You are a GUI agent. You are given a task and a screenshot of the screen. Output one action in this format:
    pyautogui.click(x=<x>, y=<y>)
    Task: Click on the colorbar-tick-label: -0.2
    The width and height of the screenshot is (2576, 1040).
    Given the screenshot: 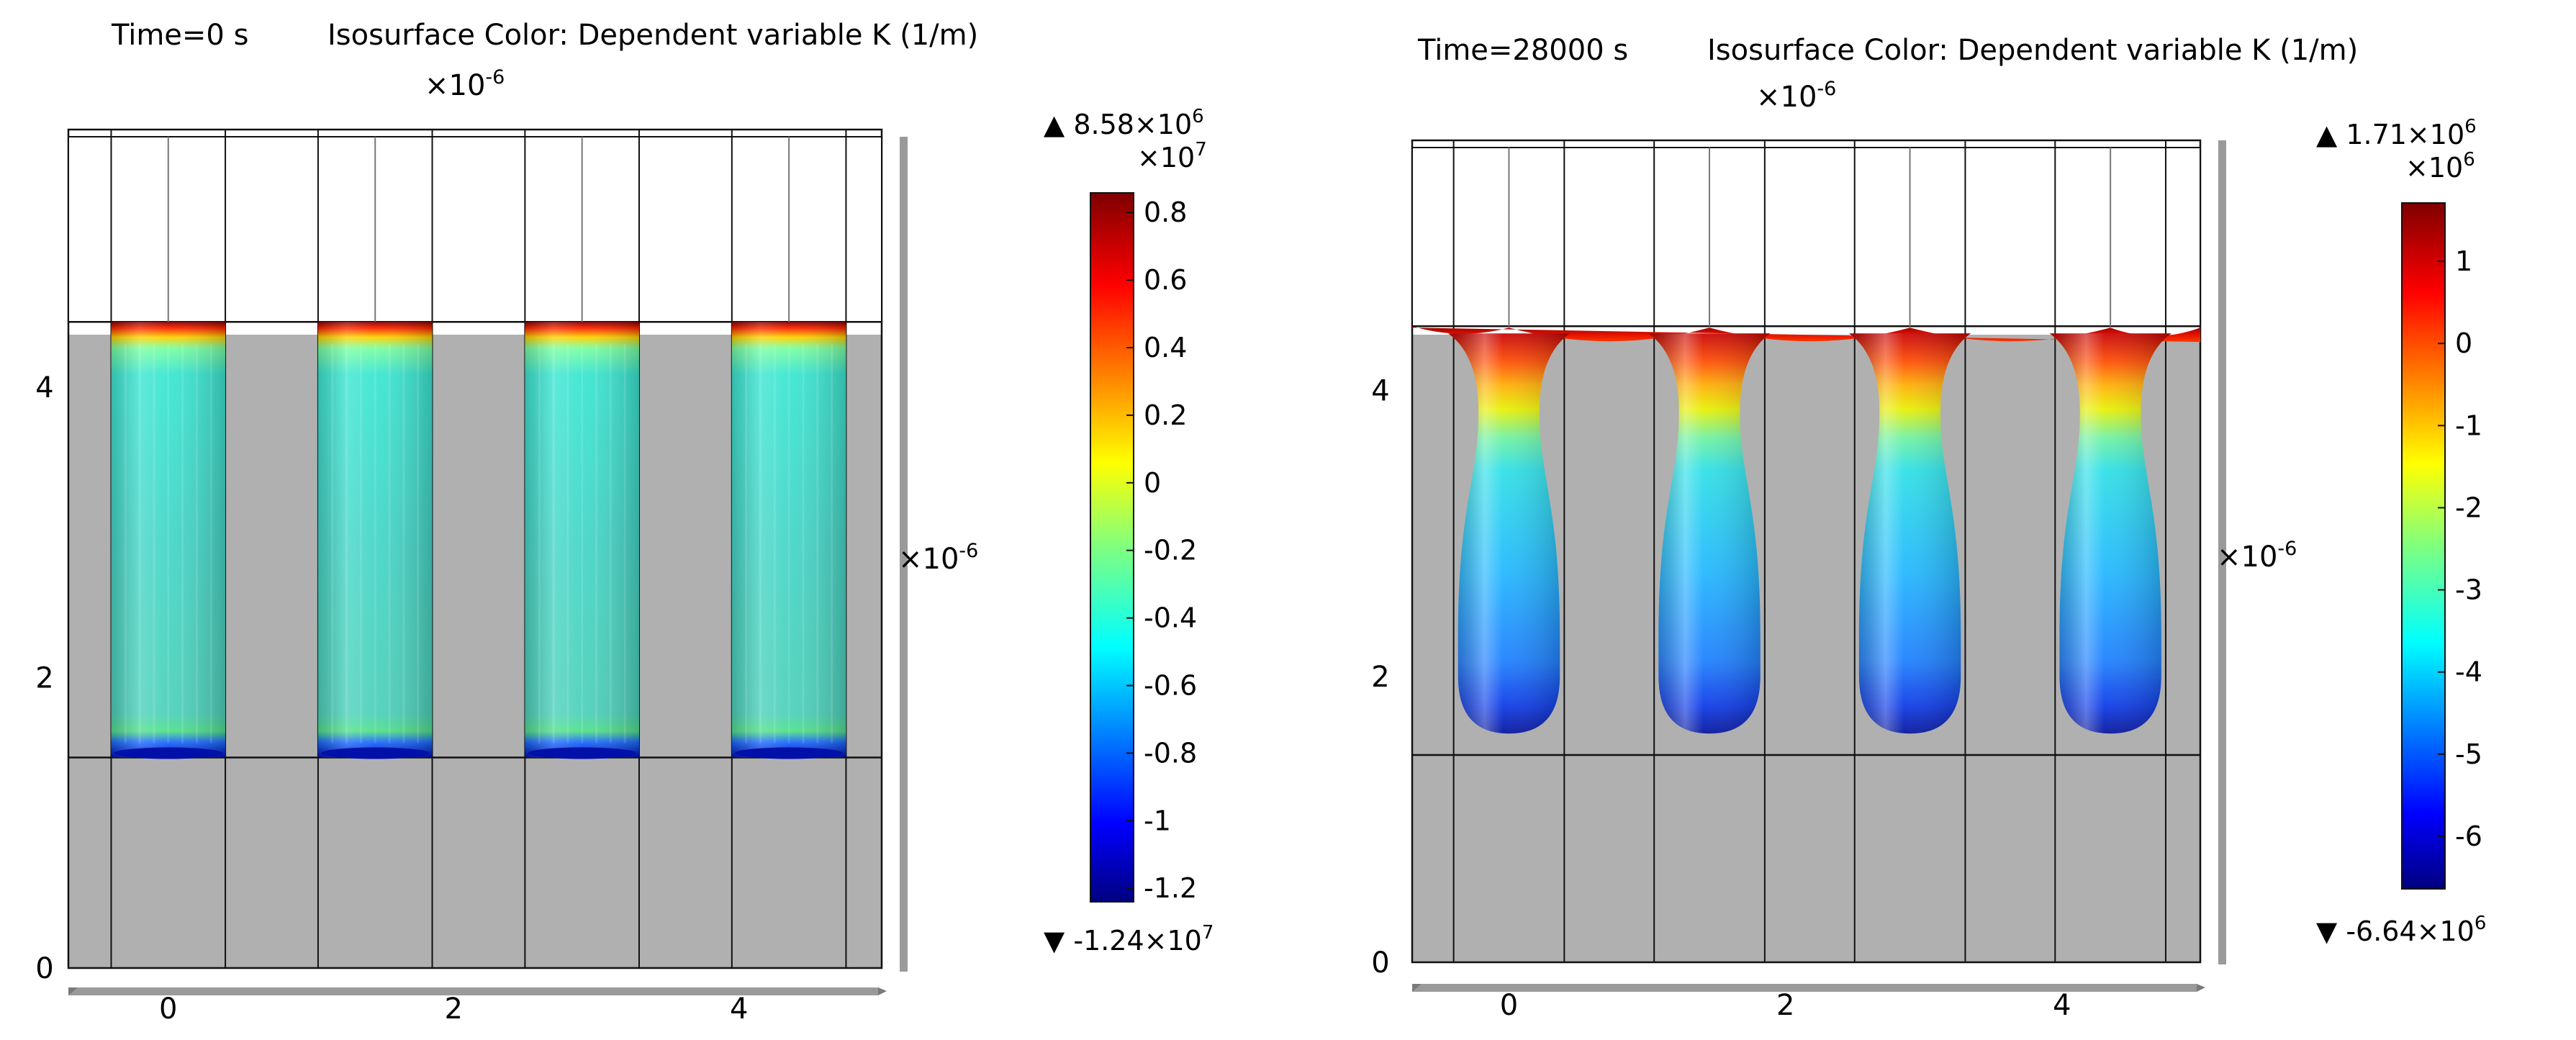 What is the action you would take?
    pyautogui.click(x=1170, y=550)
    